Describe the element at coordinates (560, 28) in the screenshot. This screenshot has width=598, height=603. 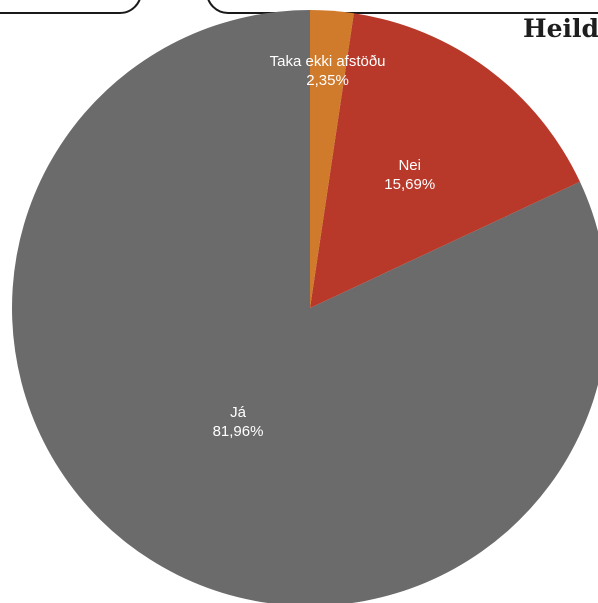
I see `chart-title: Heild` at that location.